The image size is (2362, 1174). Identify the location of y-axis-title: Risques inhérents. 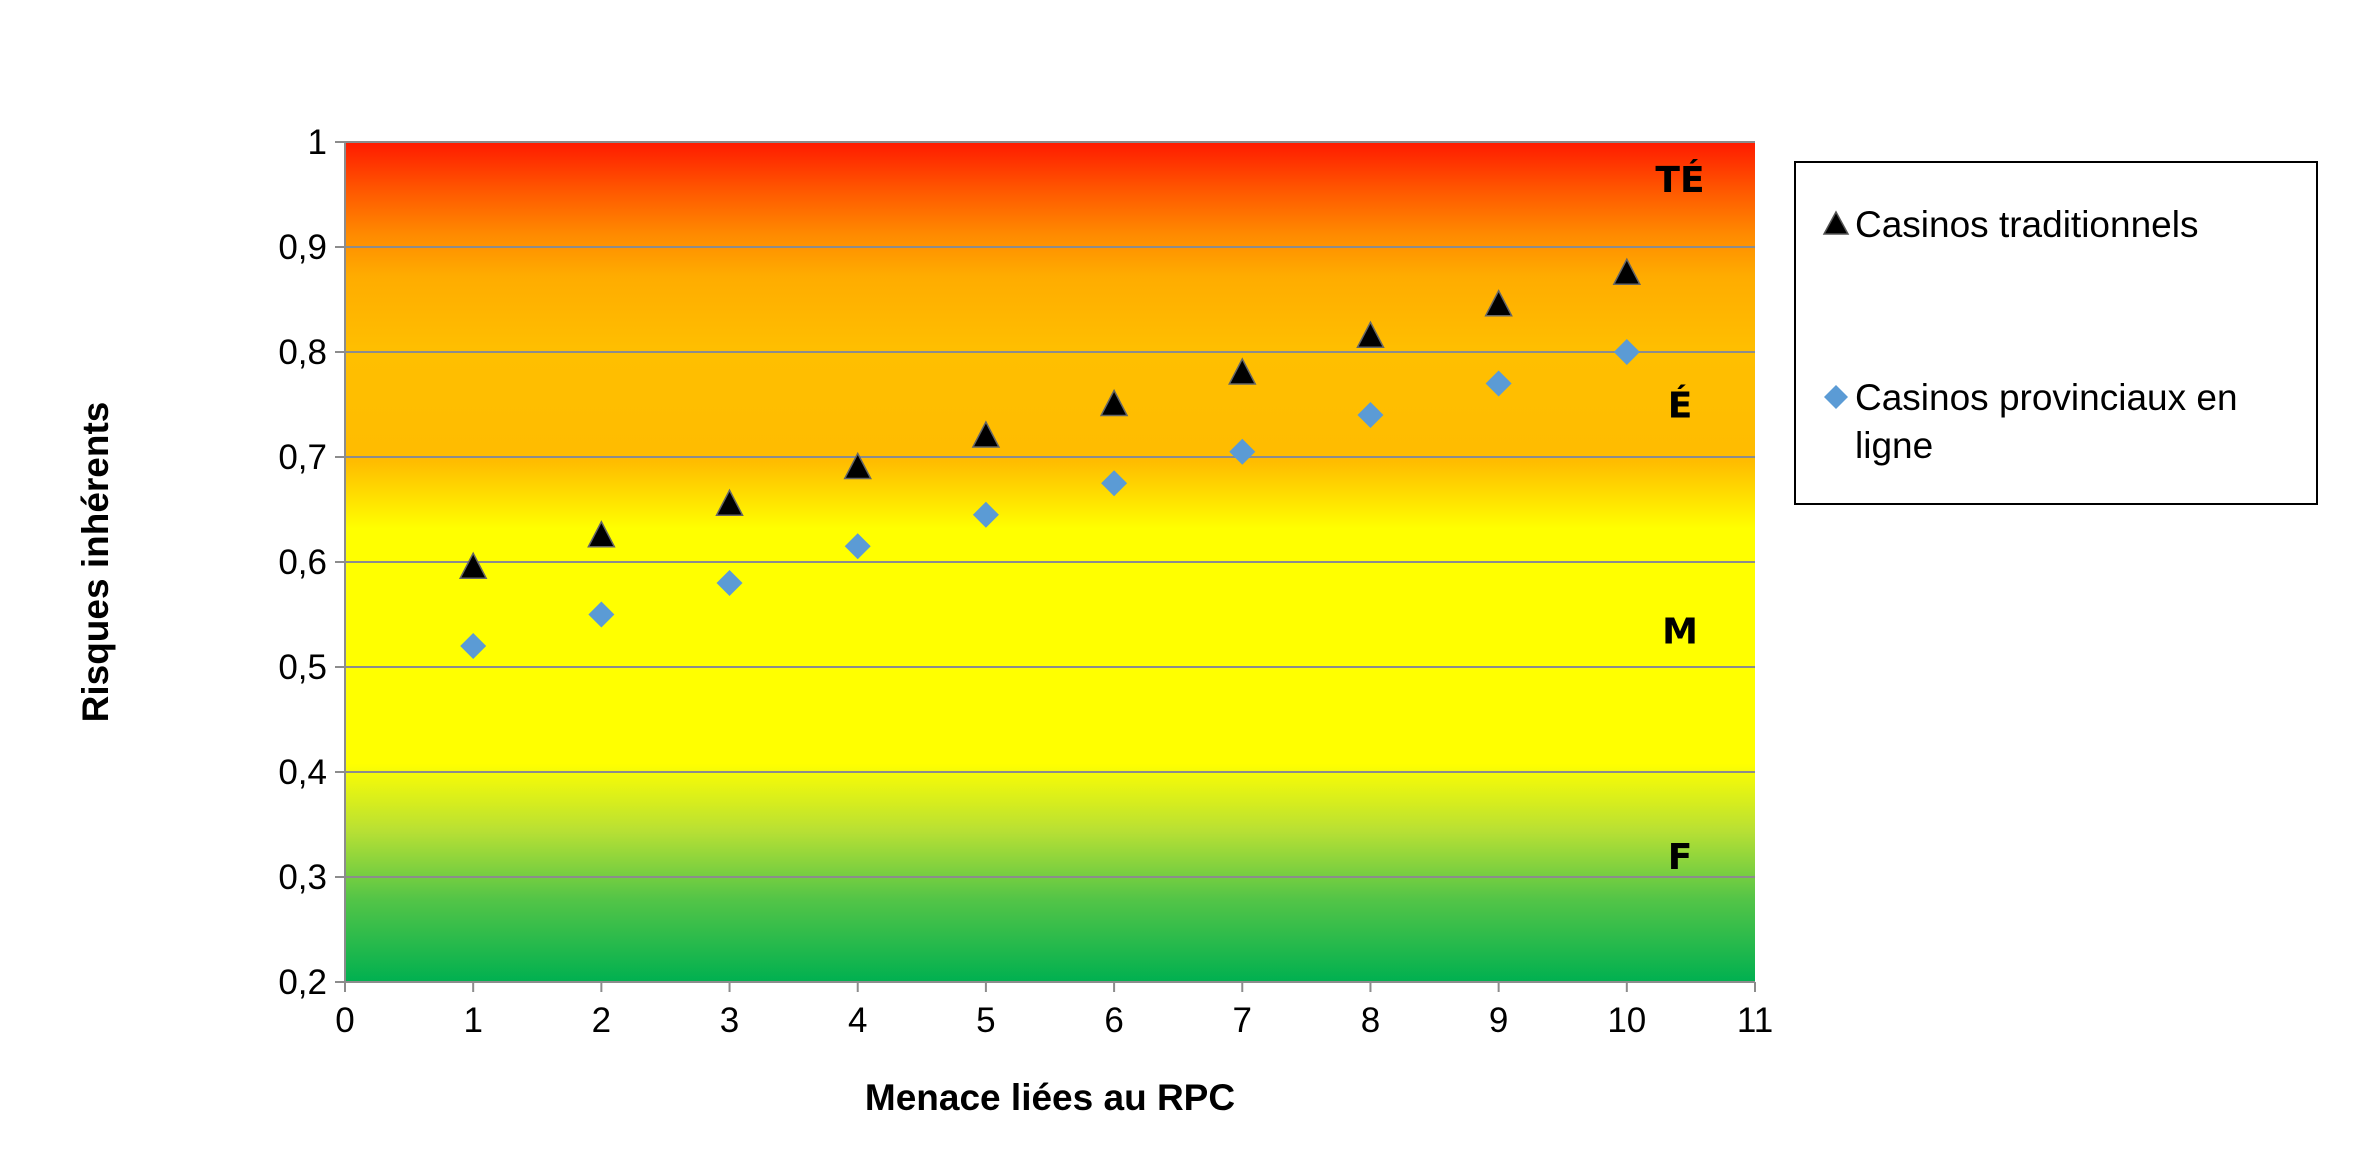
(95, 562).